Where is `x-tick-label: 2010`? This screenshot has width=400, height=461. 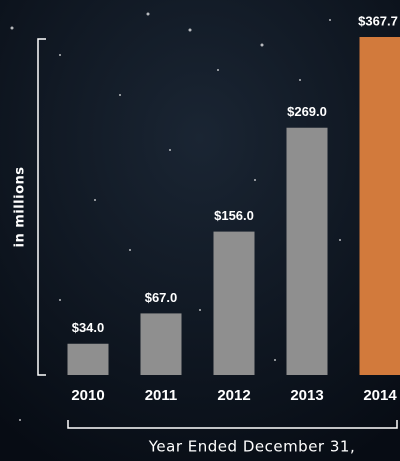 x-tick-label: 2010 is located at coordinates (87, 395).